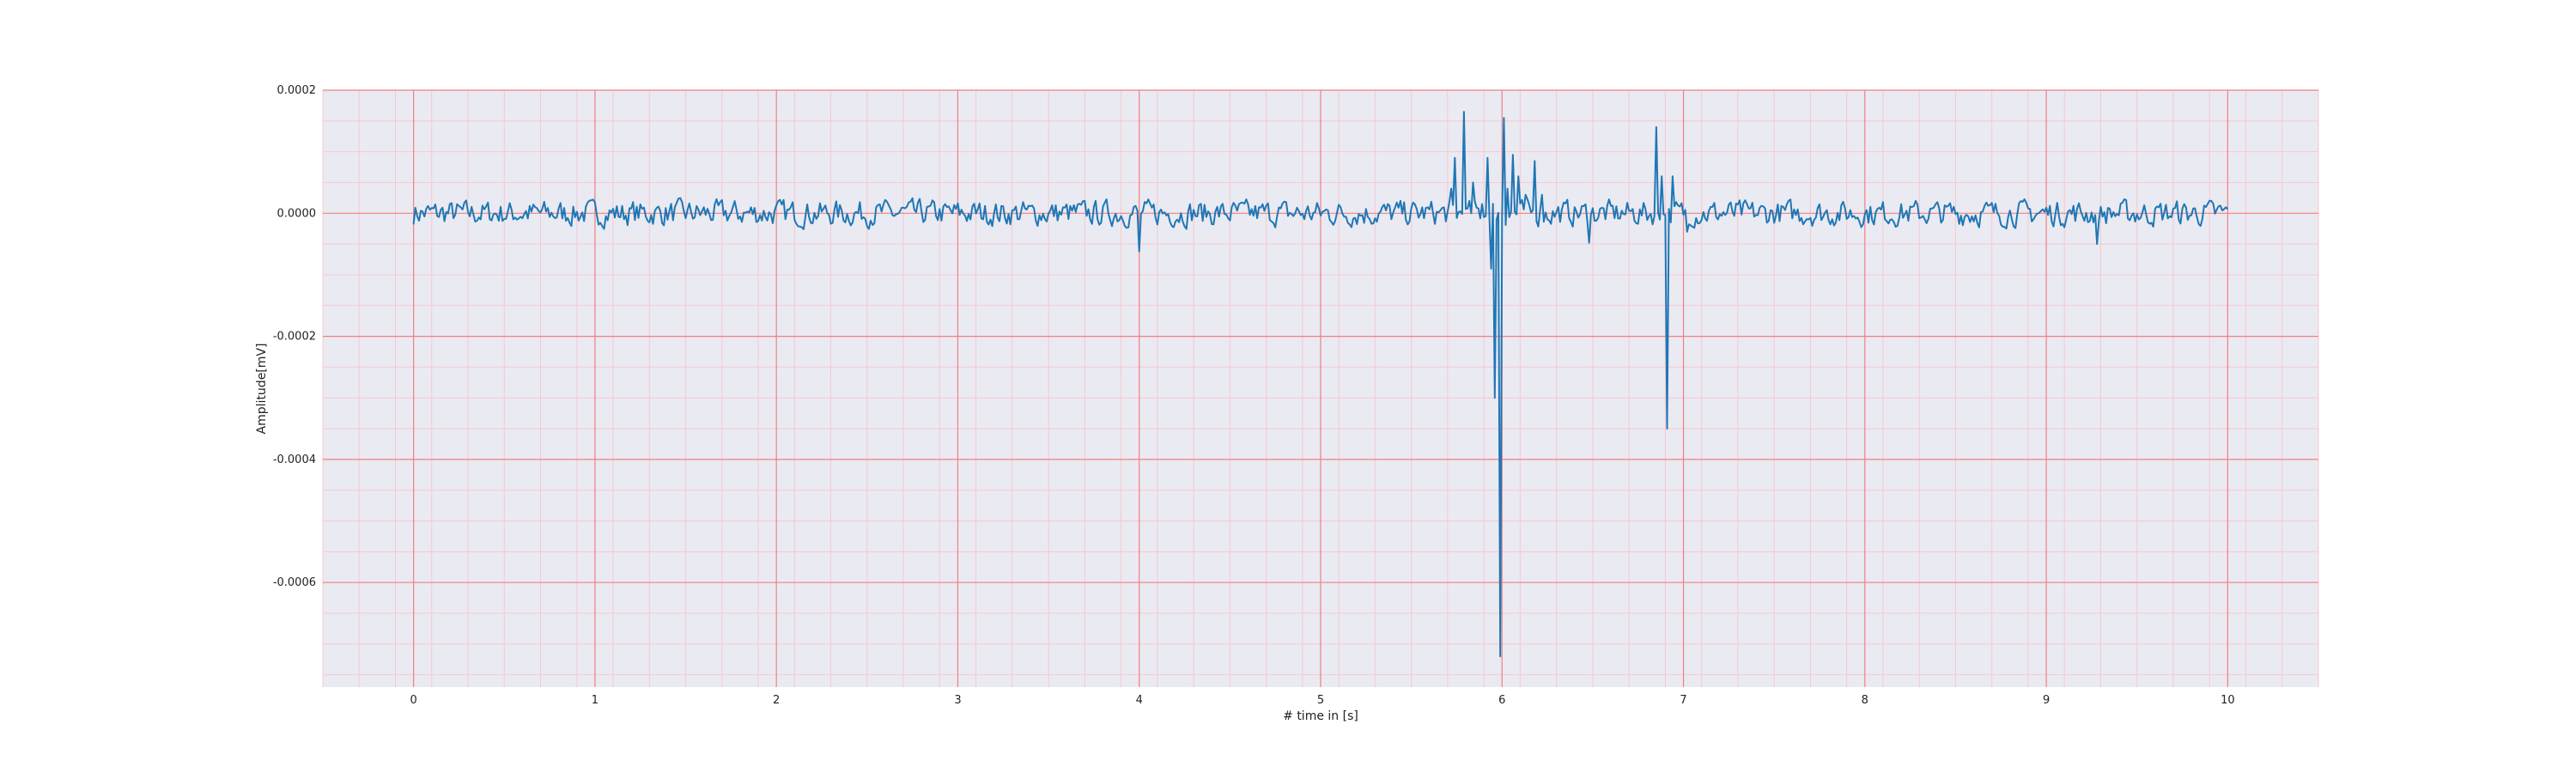  Describe the element at coordinates (297, 213) in the screenshot. I see `y-tick-label: 0.0000` at that location.